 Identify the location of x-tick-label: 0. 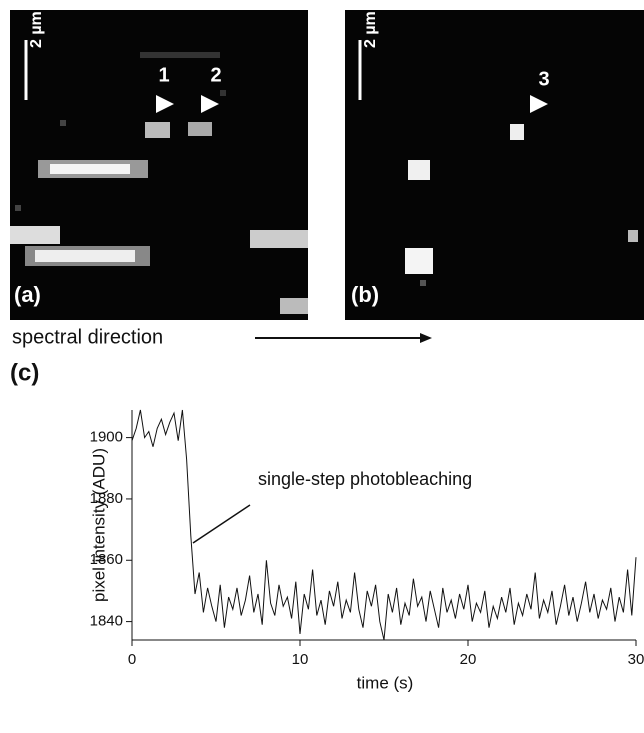
(132, 659).